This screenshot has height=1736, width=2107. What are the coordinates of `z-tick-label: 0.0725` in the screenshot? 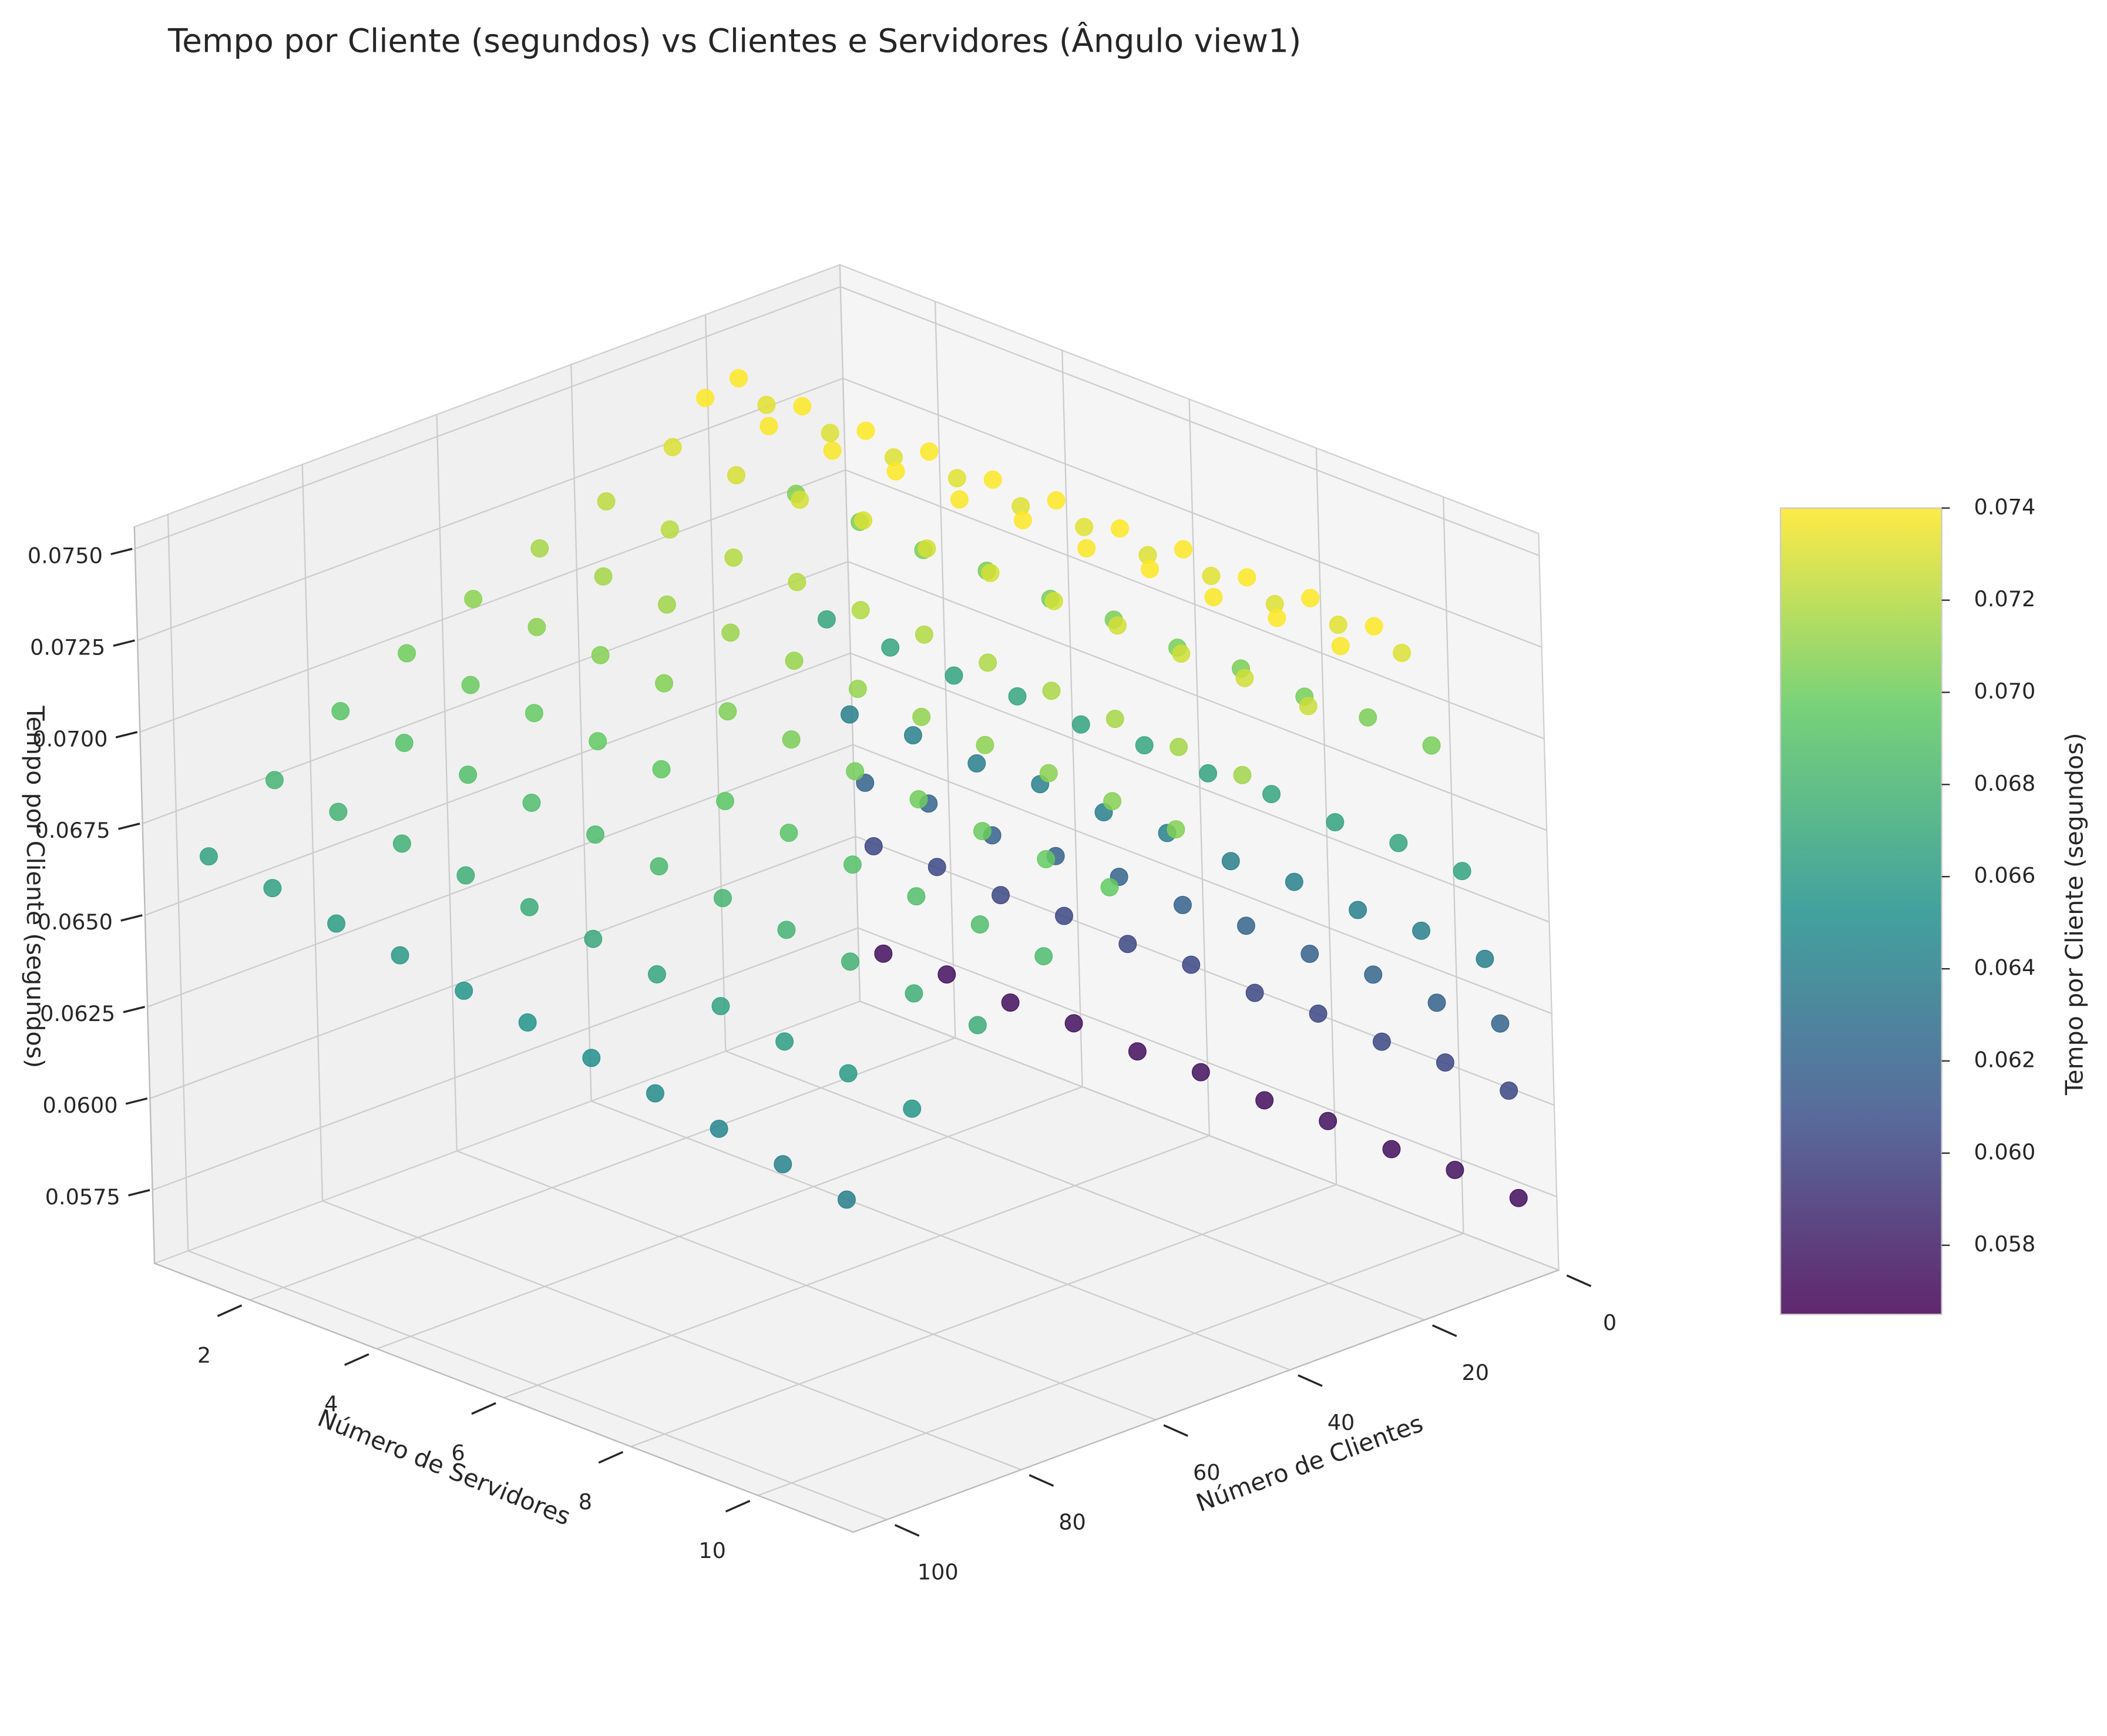 It's located at (67, 647).